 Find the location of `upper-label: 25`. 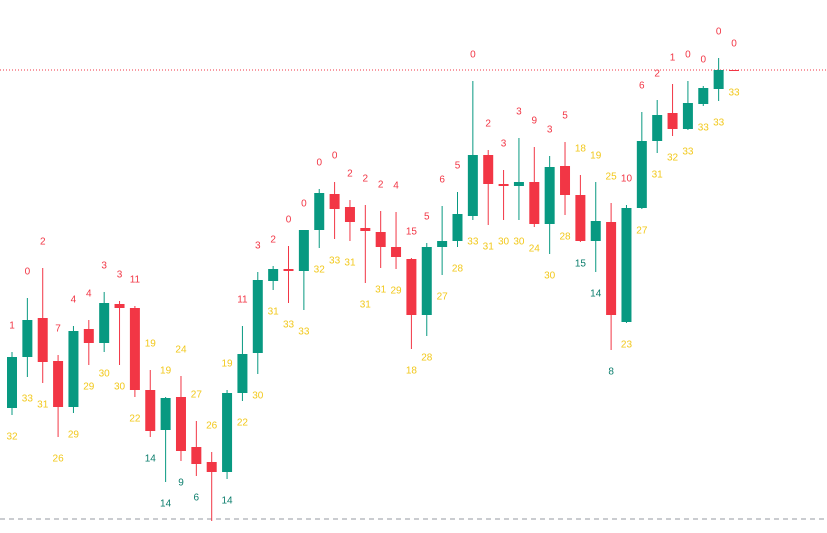

upper-label: 25 is located at coordinates (612, 177).